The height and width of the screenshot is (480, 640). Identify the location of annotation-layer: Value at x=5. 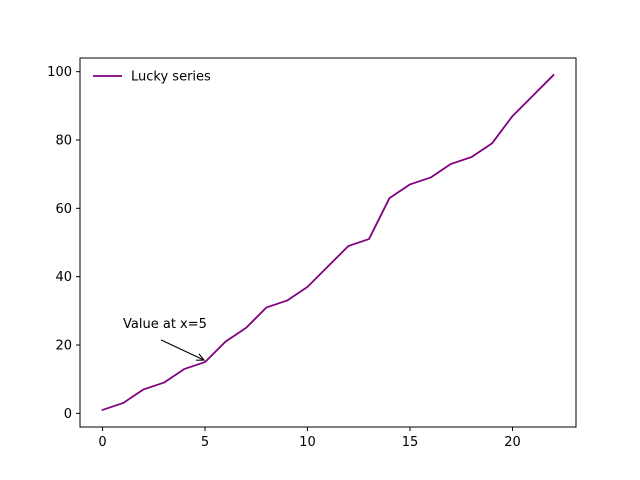
(165, 339).